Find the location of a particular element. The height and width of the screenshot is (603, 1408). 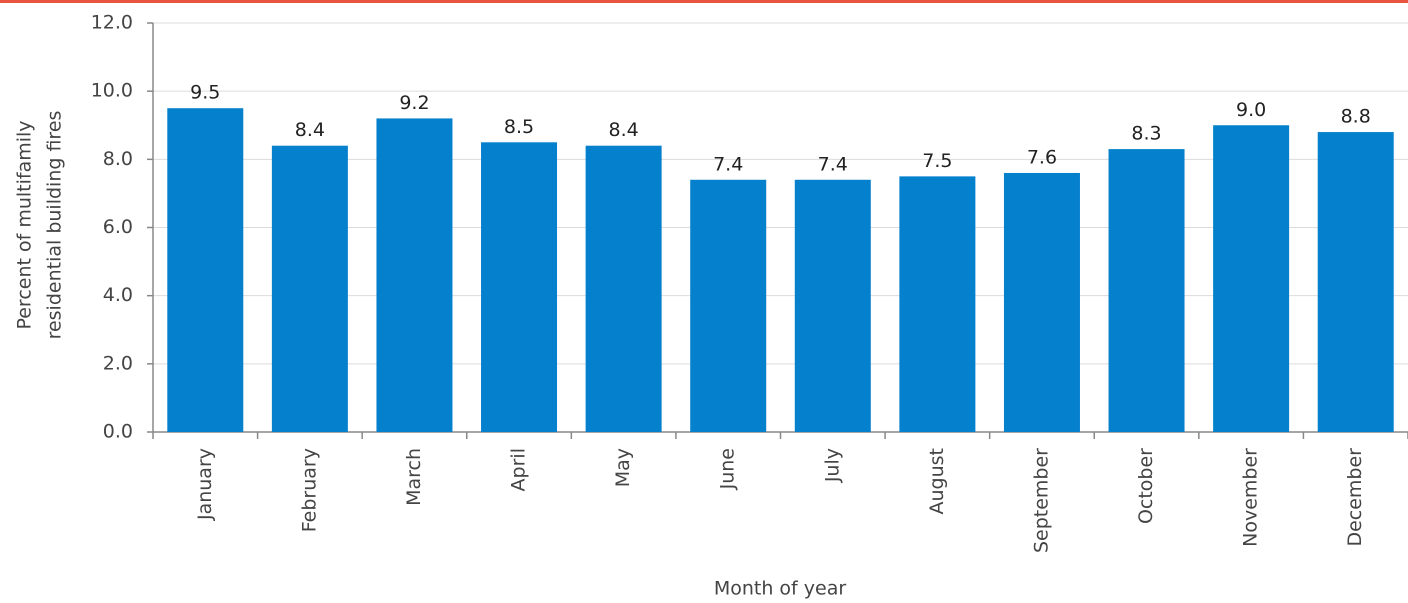

x-tick-label: March is located at coordinates (414, 477).